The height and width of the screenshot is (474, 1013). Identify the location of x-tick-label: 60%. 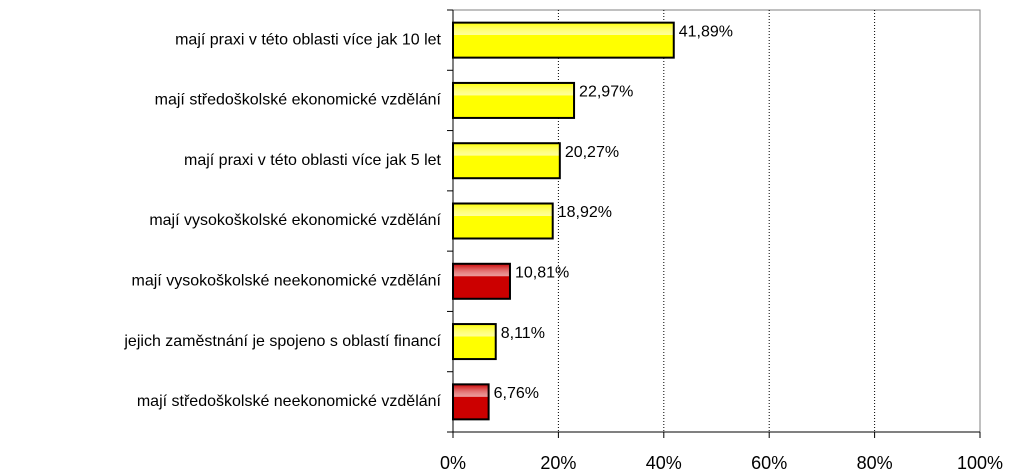
(769, 463).